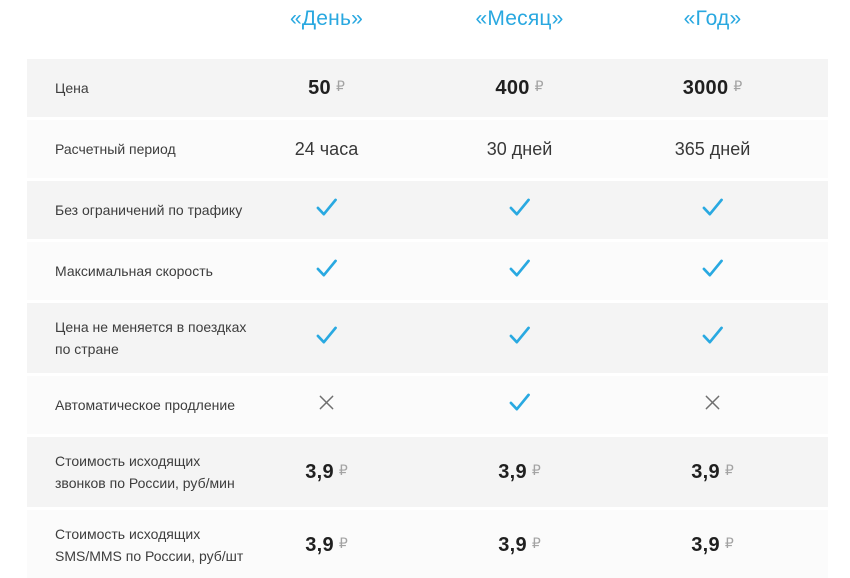 This screenshot has width=850, height=578. Describe the element at coordinates (519, 18) in the screenshot. I see `plan-column-month: «Месяц»` at that location.